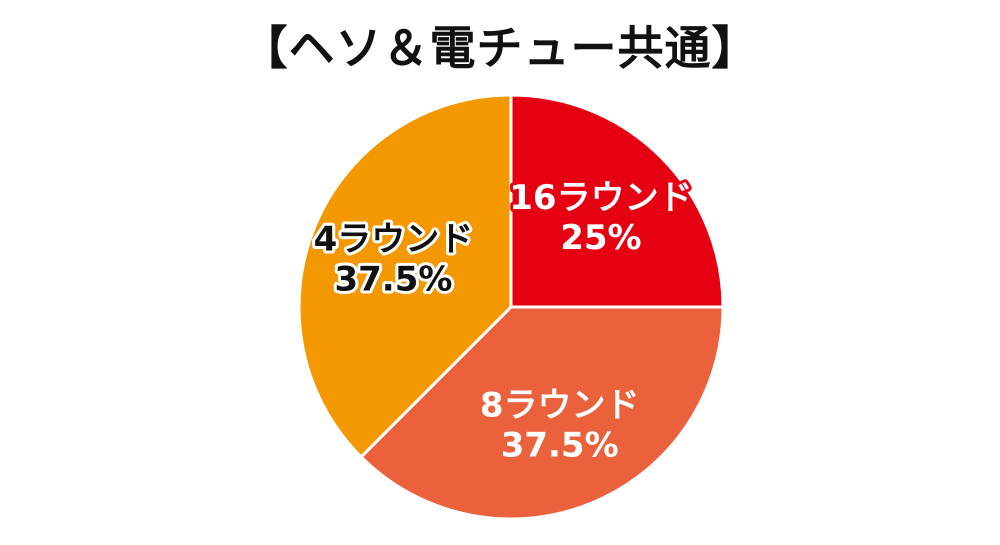 Image resolution: width=1000 pixels, height=545 pixels. Describe the element at coordinates (600, 238) in the screenshot. I see `slice-value-label-1: 25%` at that location.